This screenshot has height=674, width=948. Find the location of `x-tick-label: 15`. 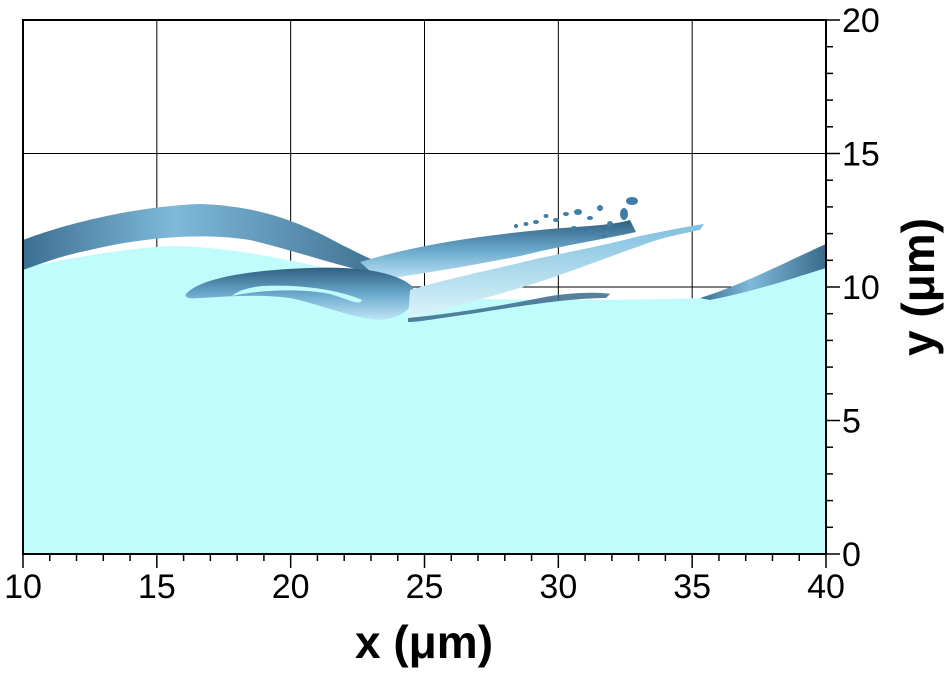

x-tick-label: 15 is located at coordinates (157, 587).